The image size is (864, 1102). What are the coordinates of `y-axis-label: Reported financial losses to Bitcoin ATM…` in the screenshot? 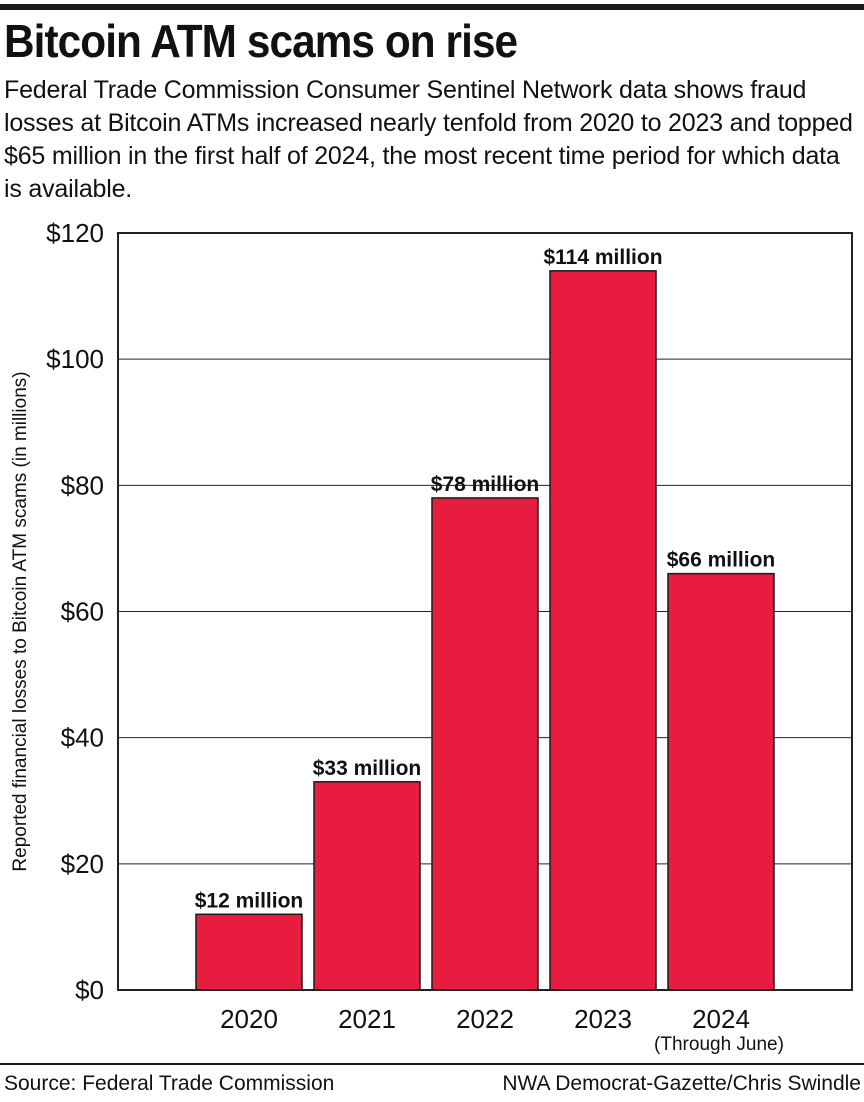 It's located at (20, 621).